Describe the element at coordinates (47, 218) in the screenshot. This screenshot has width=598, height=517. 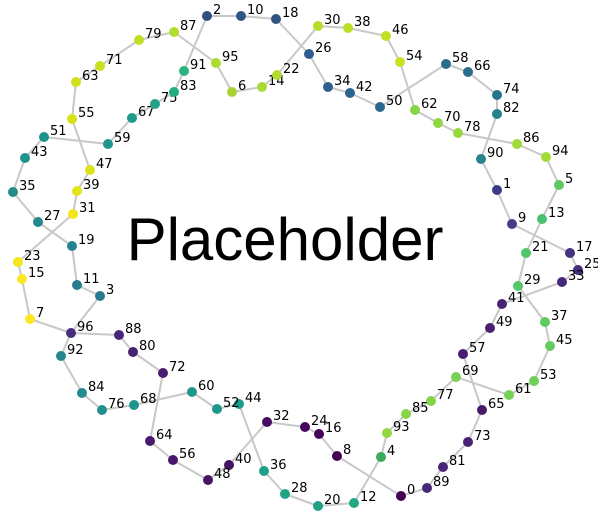
I see `node-27: 27` at that location.